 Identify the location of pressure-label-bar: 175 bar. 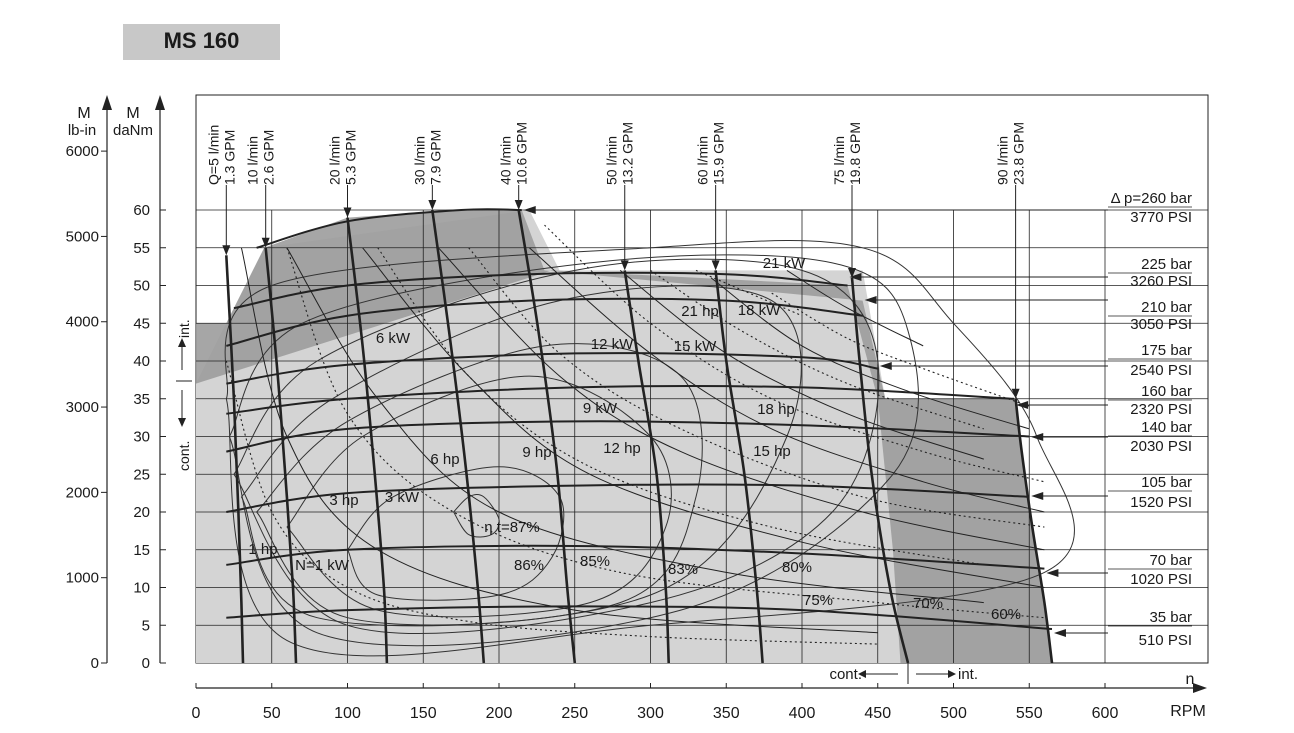
(1166, 350).